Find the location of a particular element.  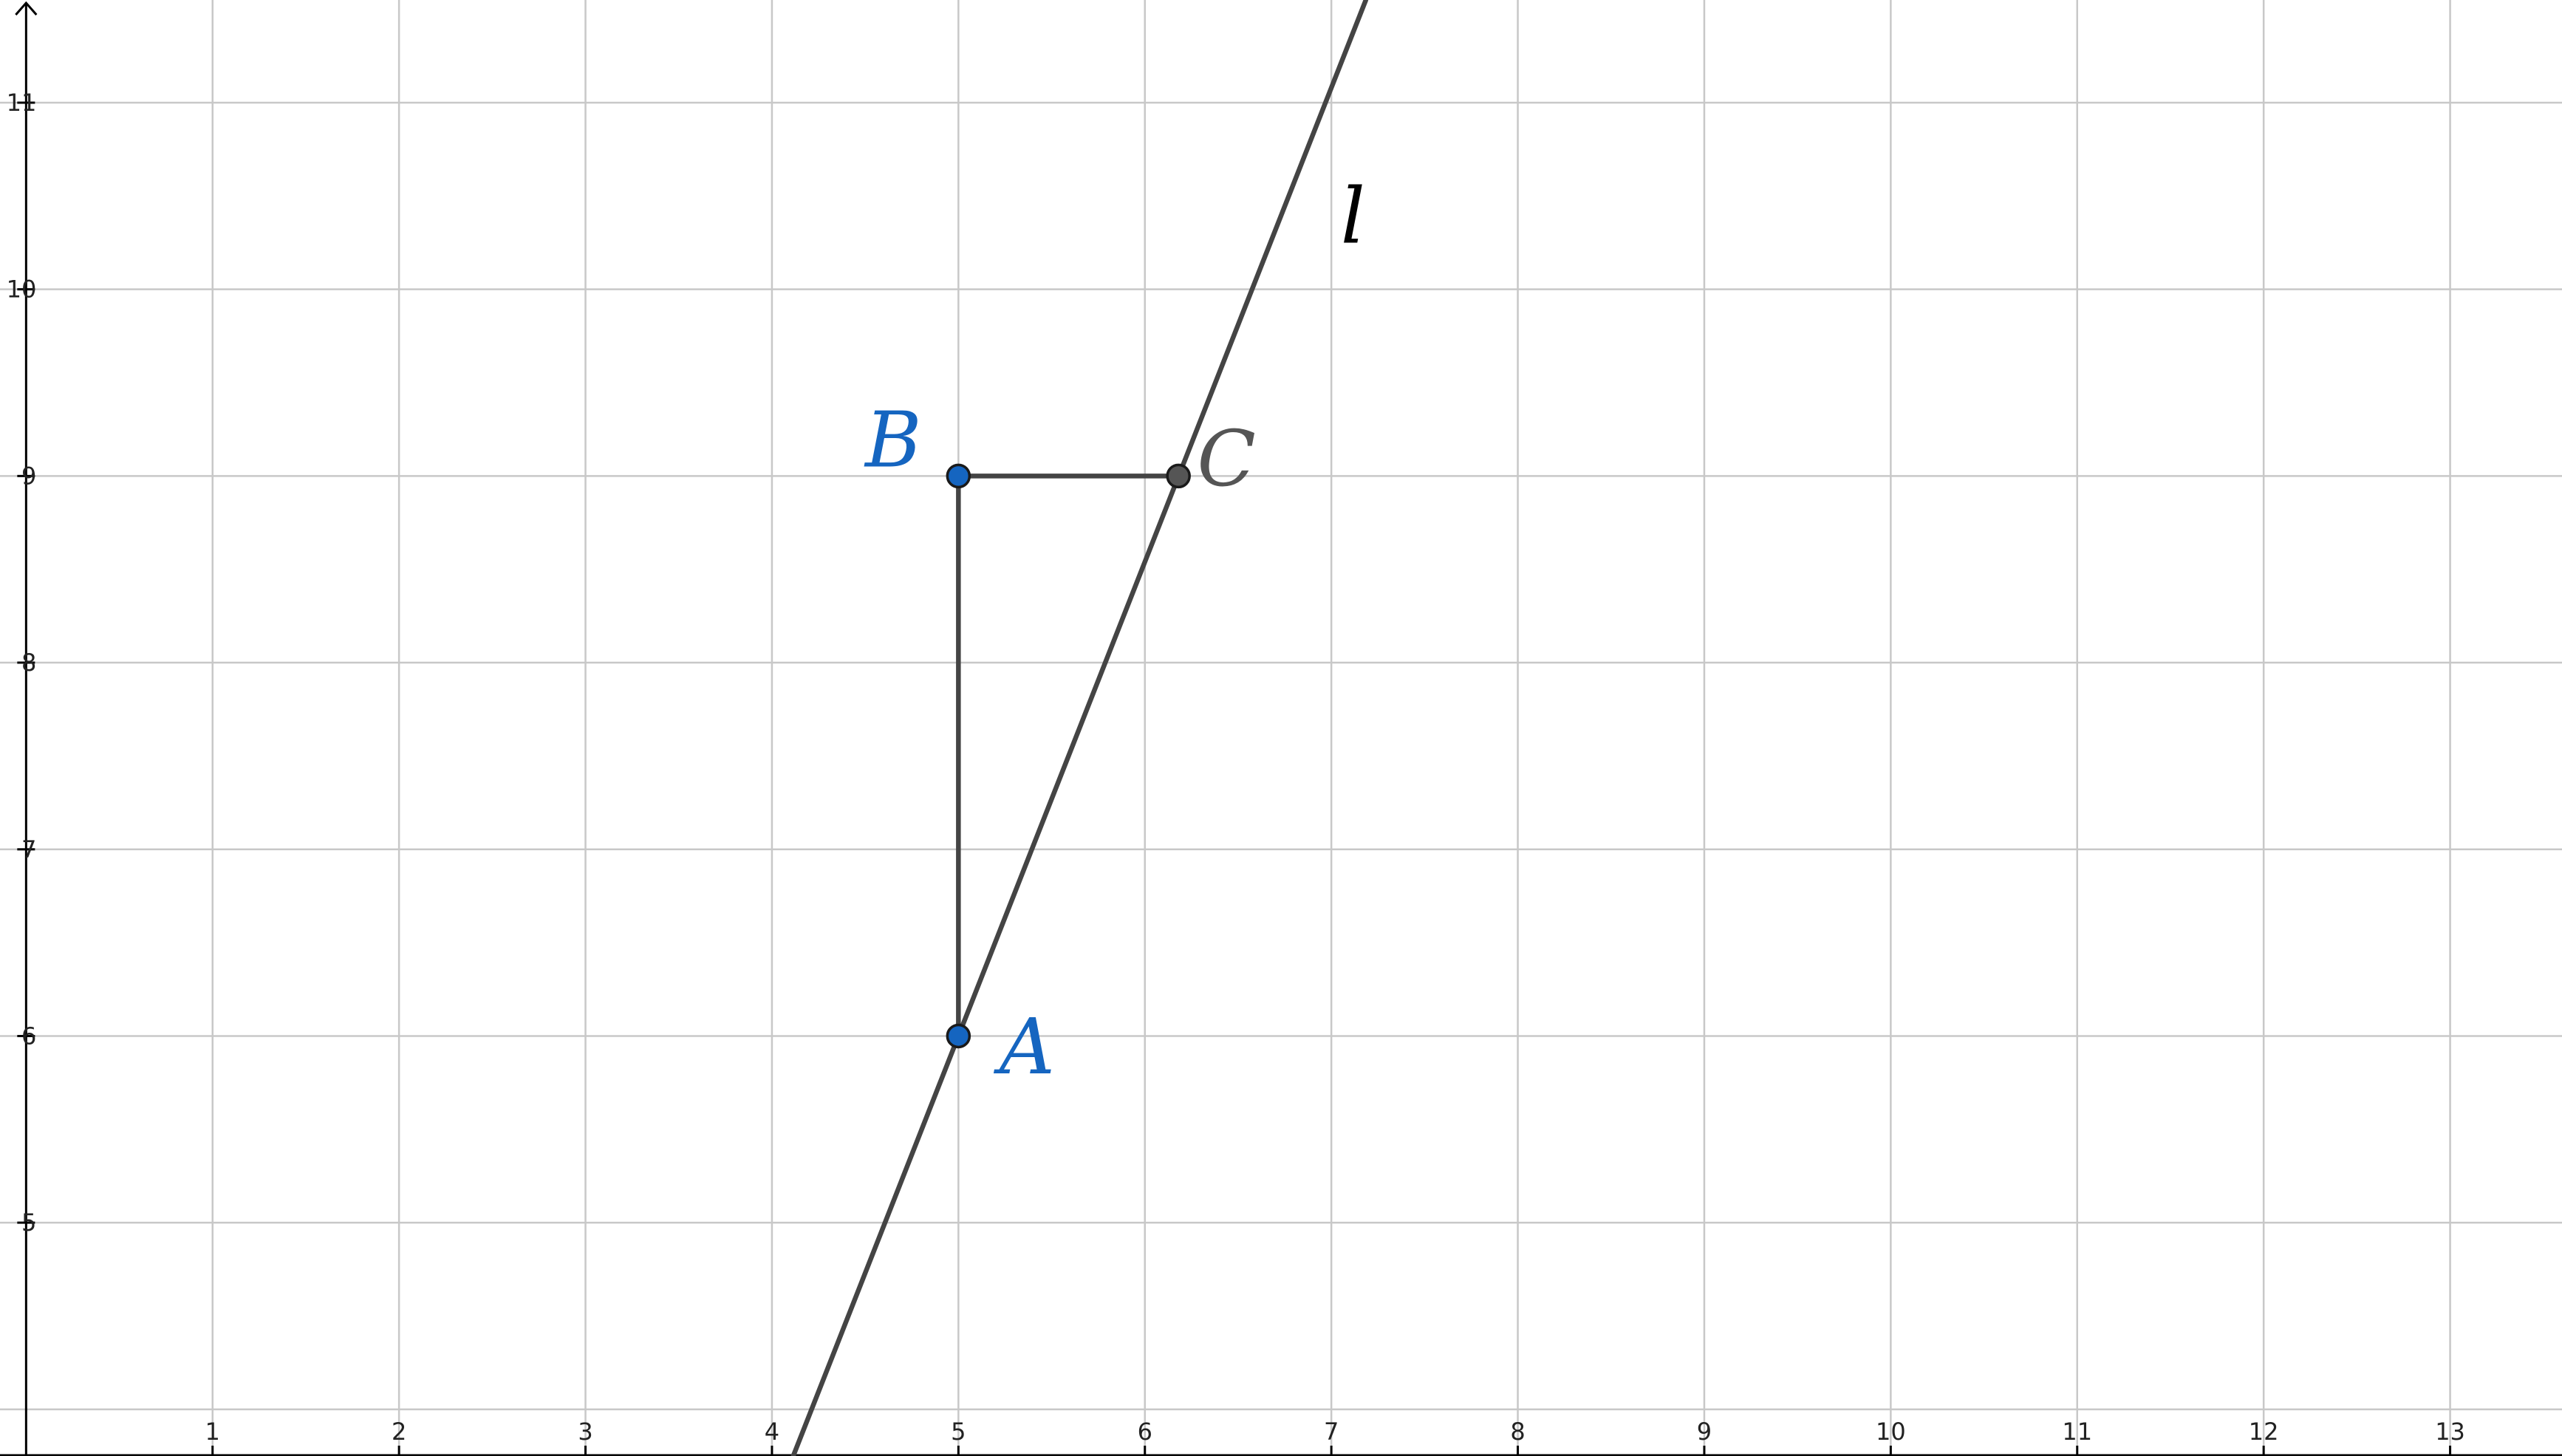

x-tick-label: 6 is located at coordinates (1145, 1432).